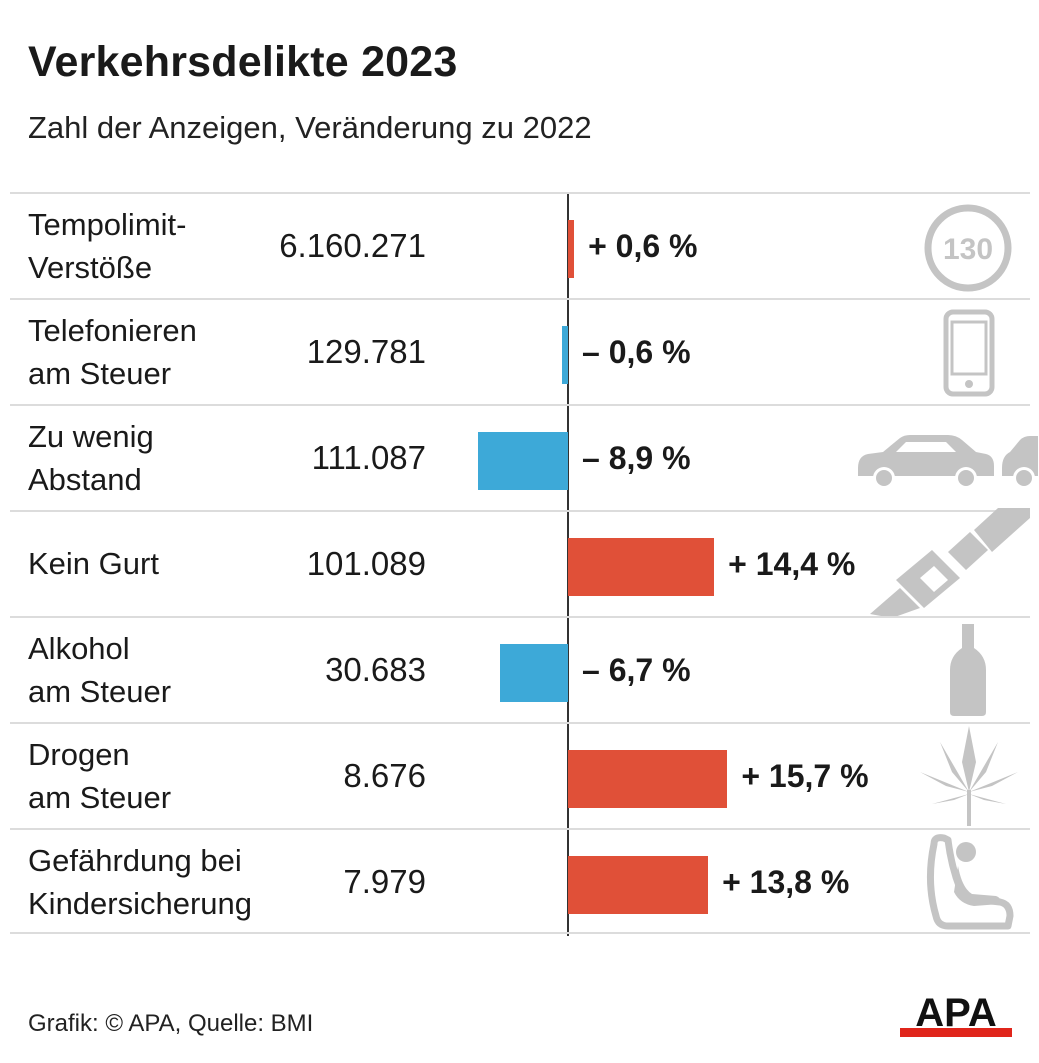  Describe the element at coordinates (950, 565) in the screenshot. I see `seatbelt-icon` at that location.